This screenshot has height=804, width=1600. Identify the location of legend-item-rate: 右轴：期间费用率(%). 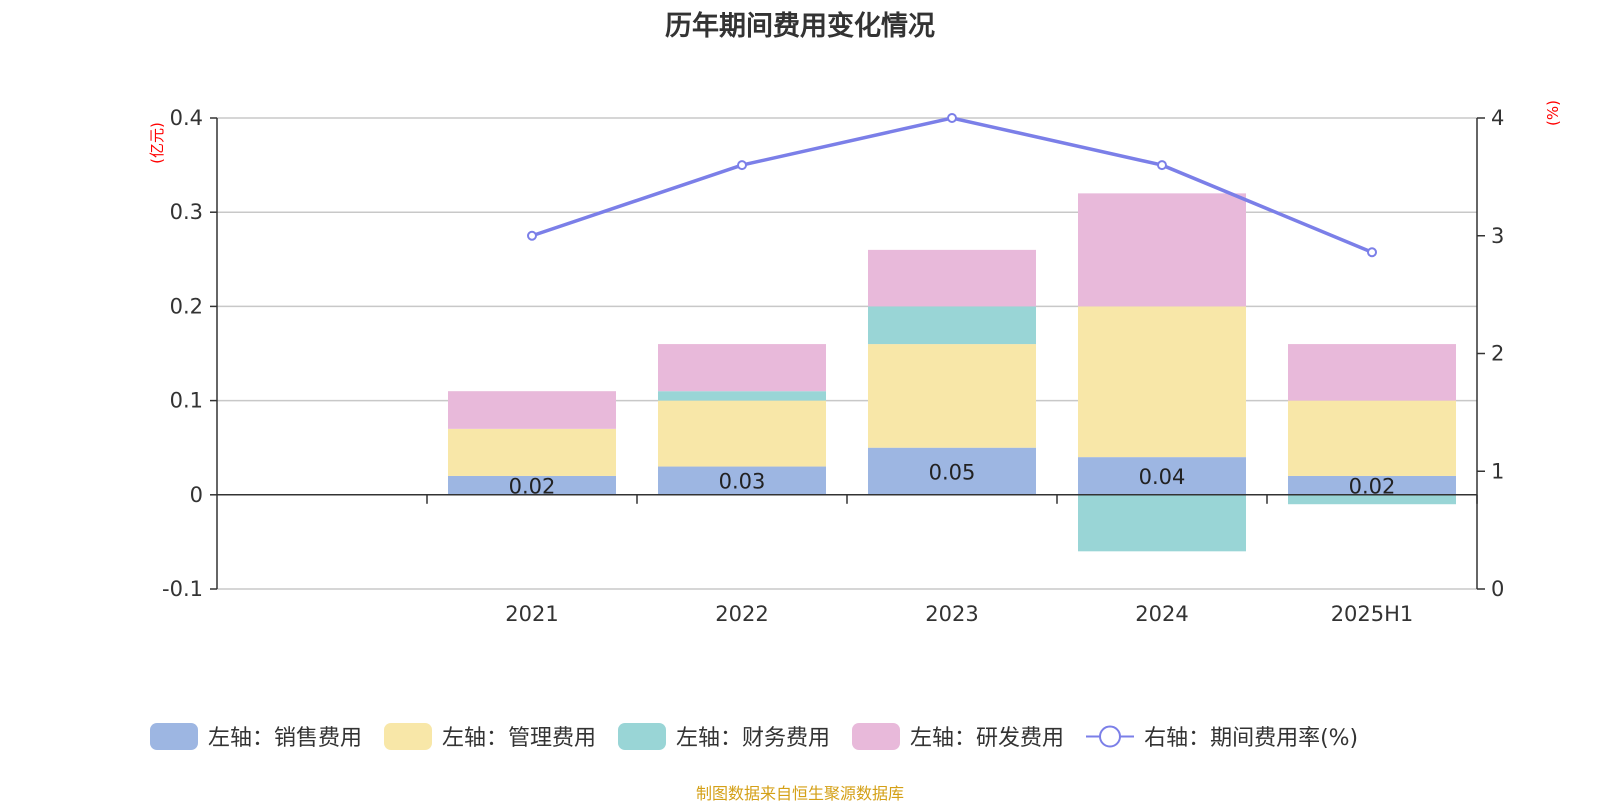
(1222, 736).